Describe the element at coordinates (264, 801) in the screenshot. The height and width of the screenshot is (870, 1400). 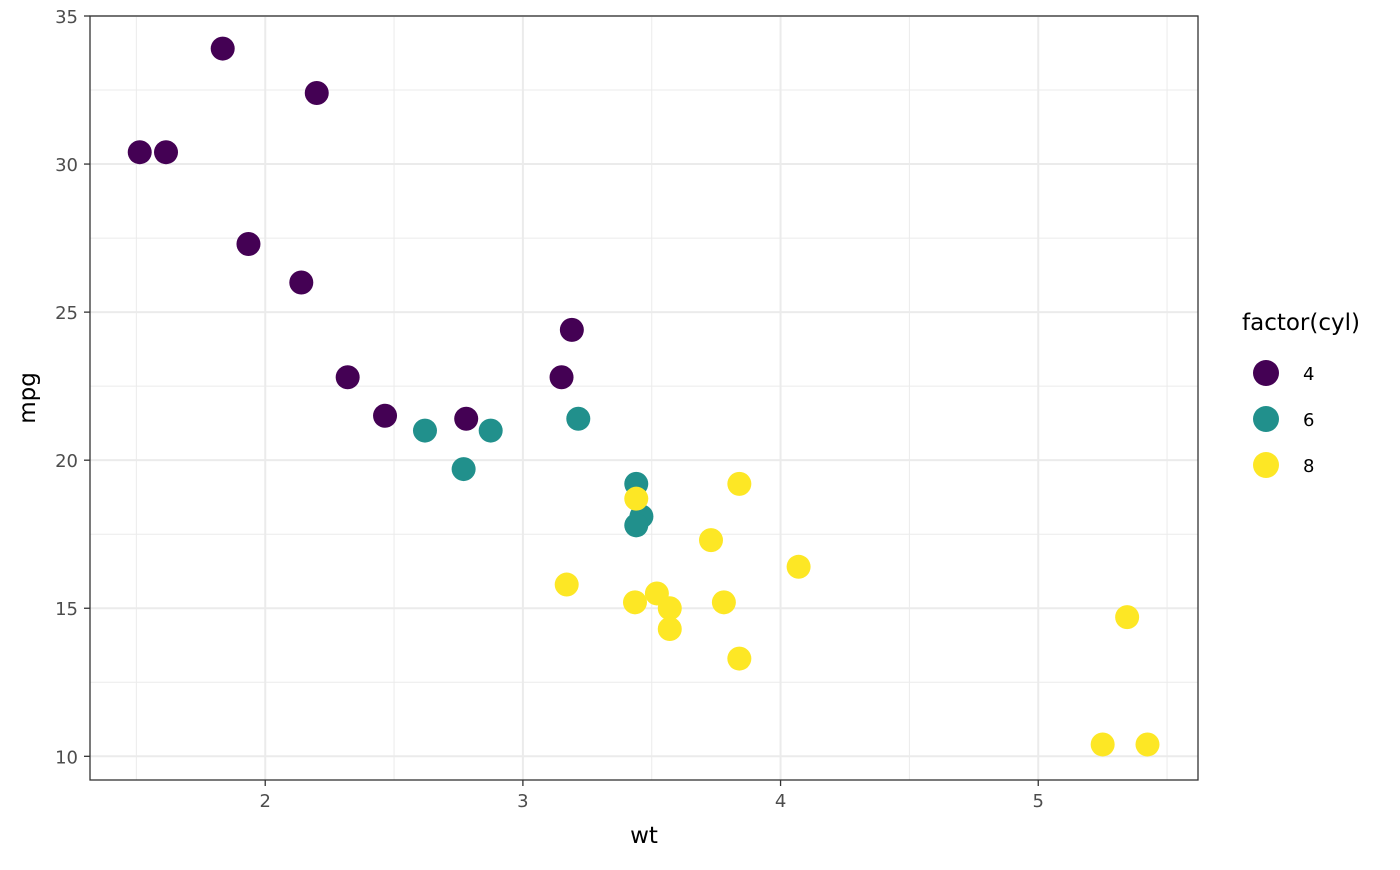
I see `x-tick-label: 2` at that location.